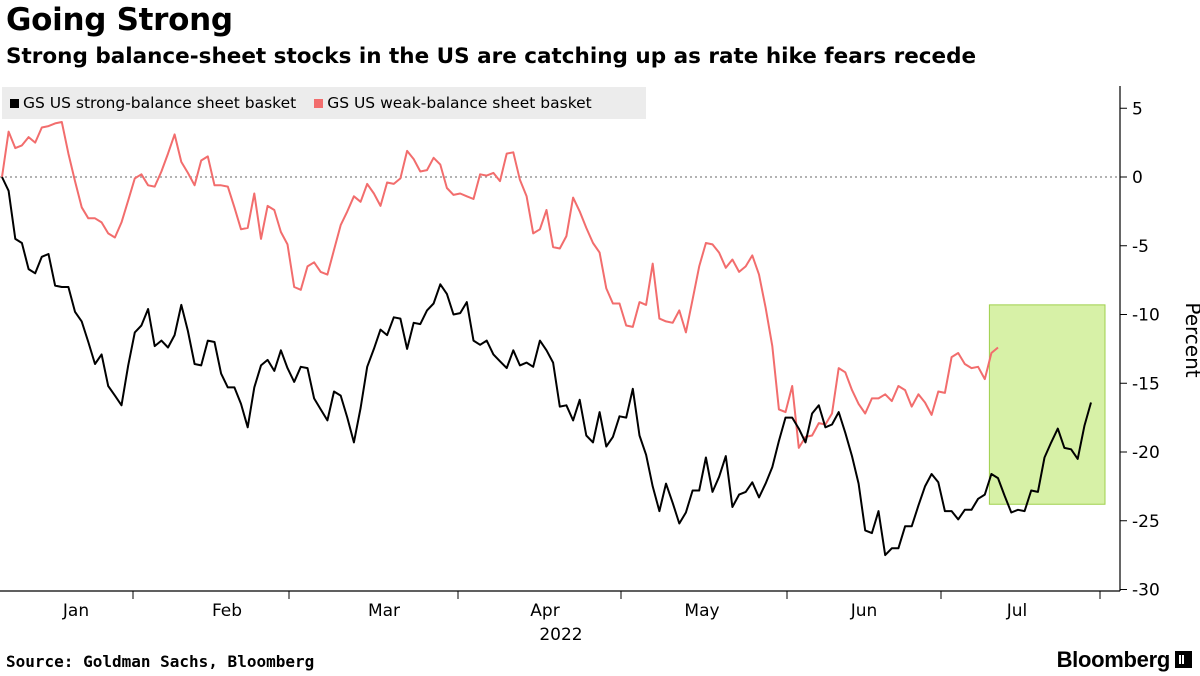  Describe the element at coordinates (160, 661) in the screenshot. I see `source-note: Source: Goldman Sachs, Bloomberg` at that location.